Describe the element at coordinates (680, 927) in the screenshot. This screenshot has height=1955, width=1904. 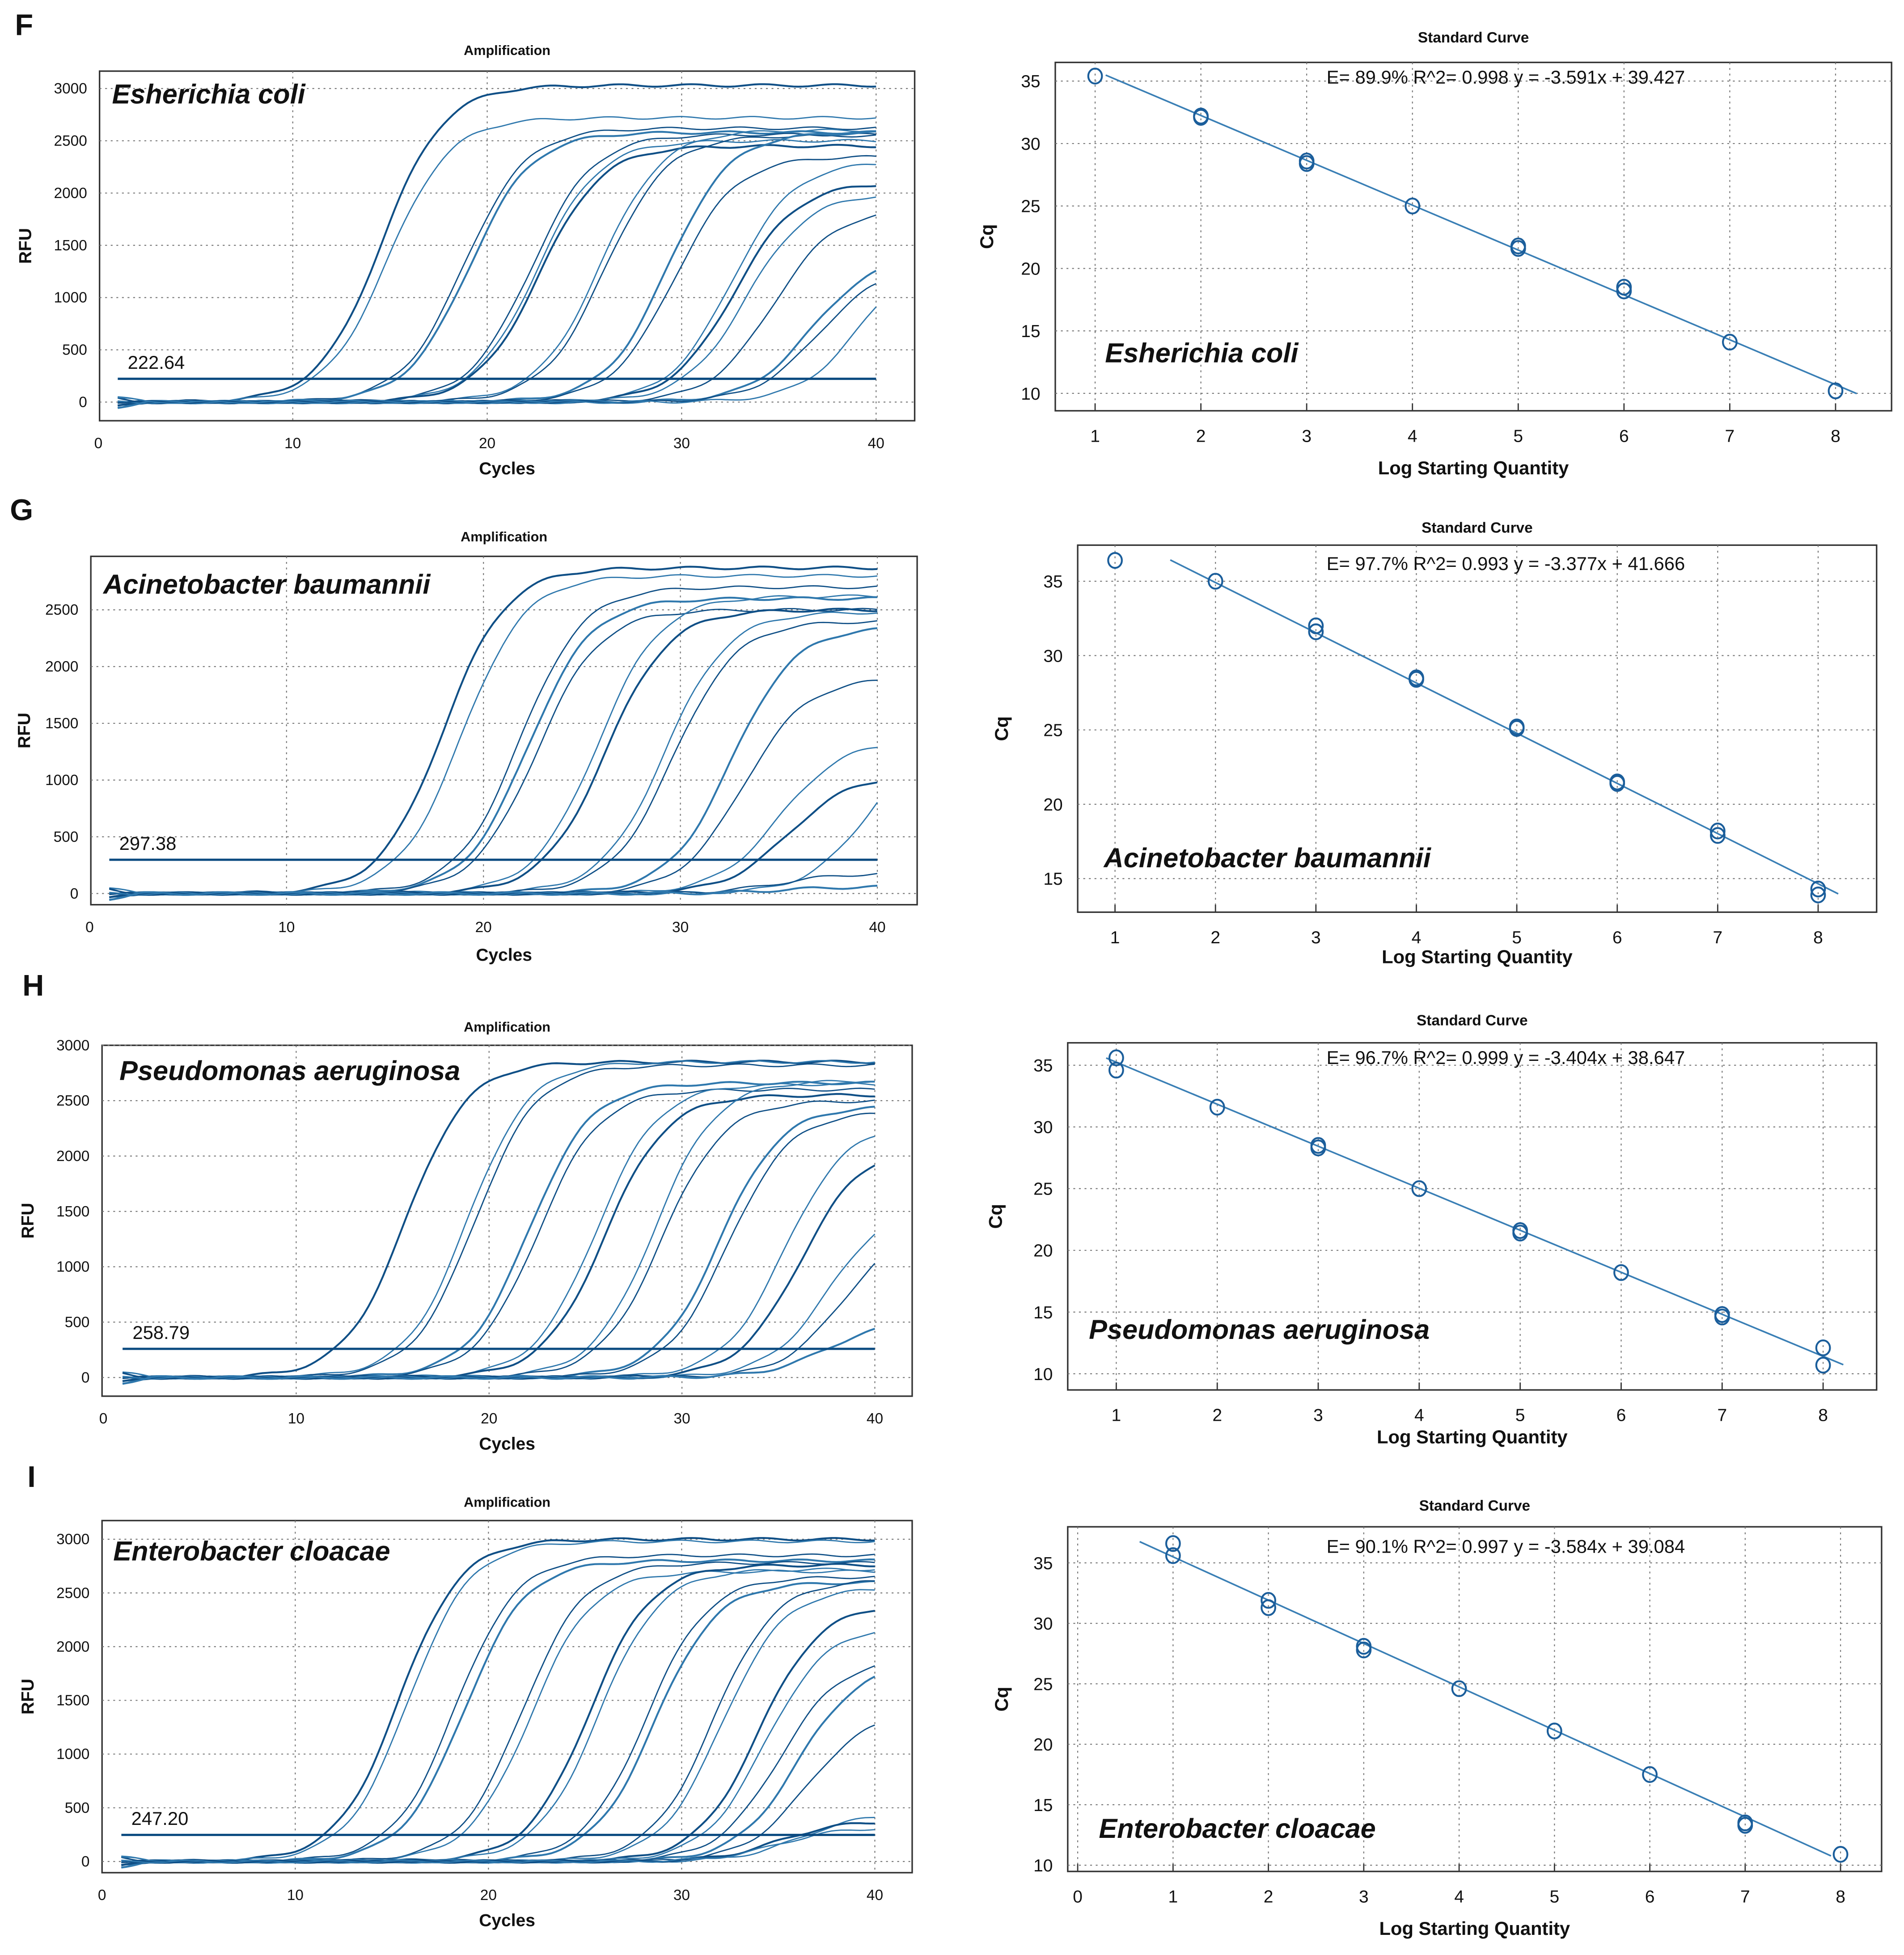
I see `x-tick-label: 30` at that location.